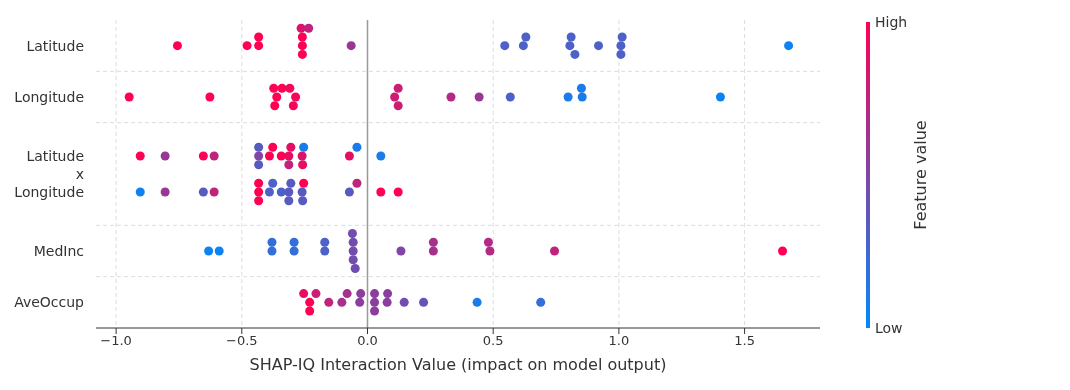  I want to click on x-tick-label: 0.0, so click(367, 341).